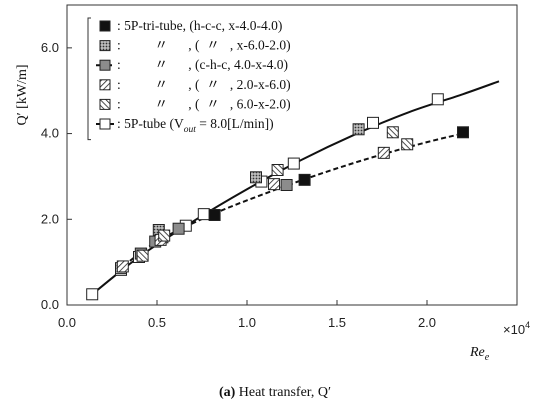 The height and width of the screenshot is (407, 550). Describe the element at coordinates (105, 104) in the screenshot. I see `legend-marker-hatch-l` at that location.